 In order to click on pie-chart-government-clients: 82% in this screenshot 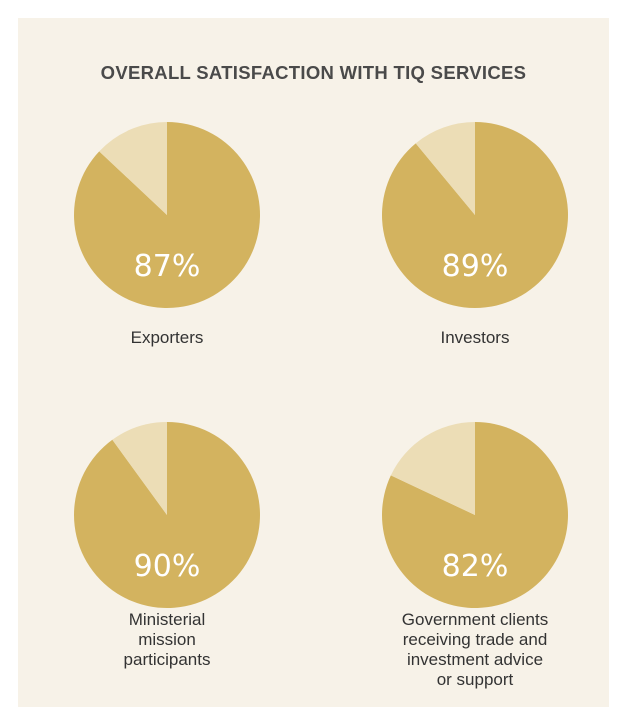, I will do `click(474, 515)`.